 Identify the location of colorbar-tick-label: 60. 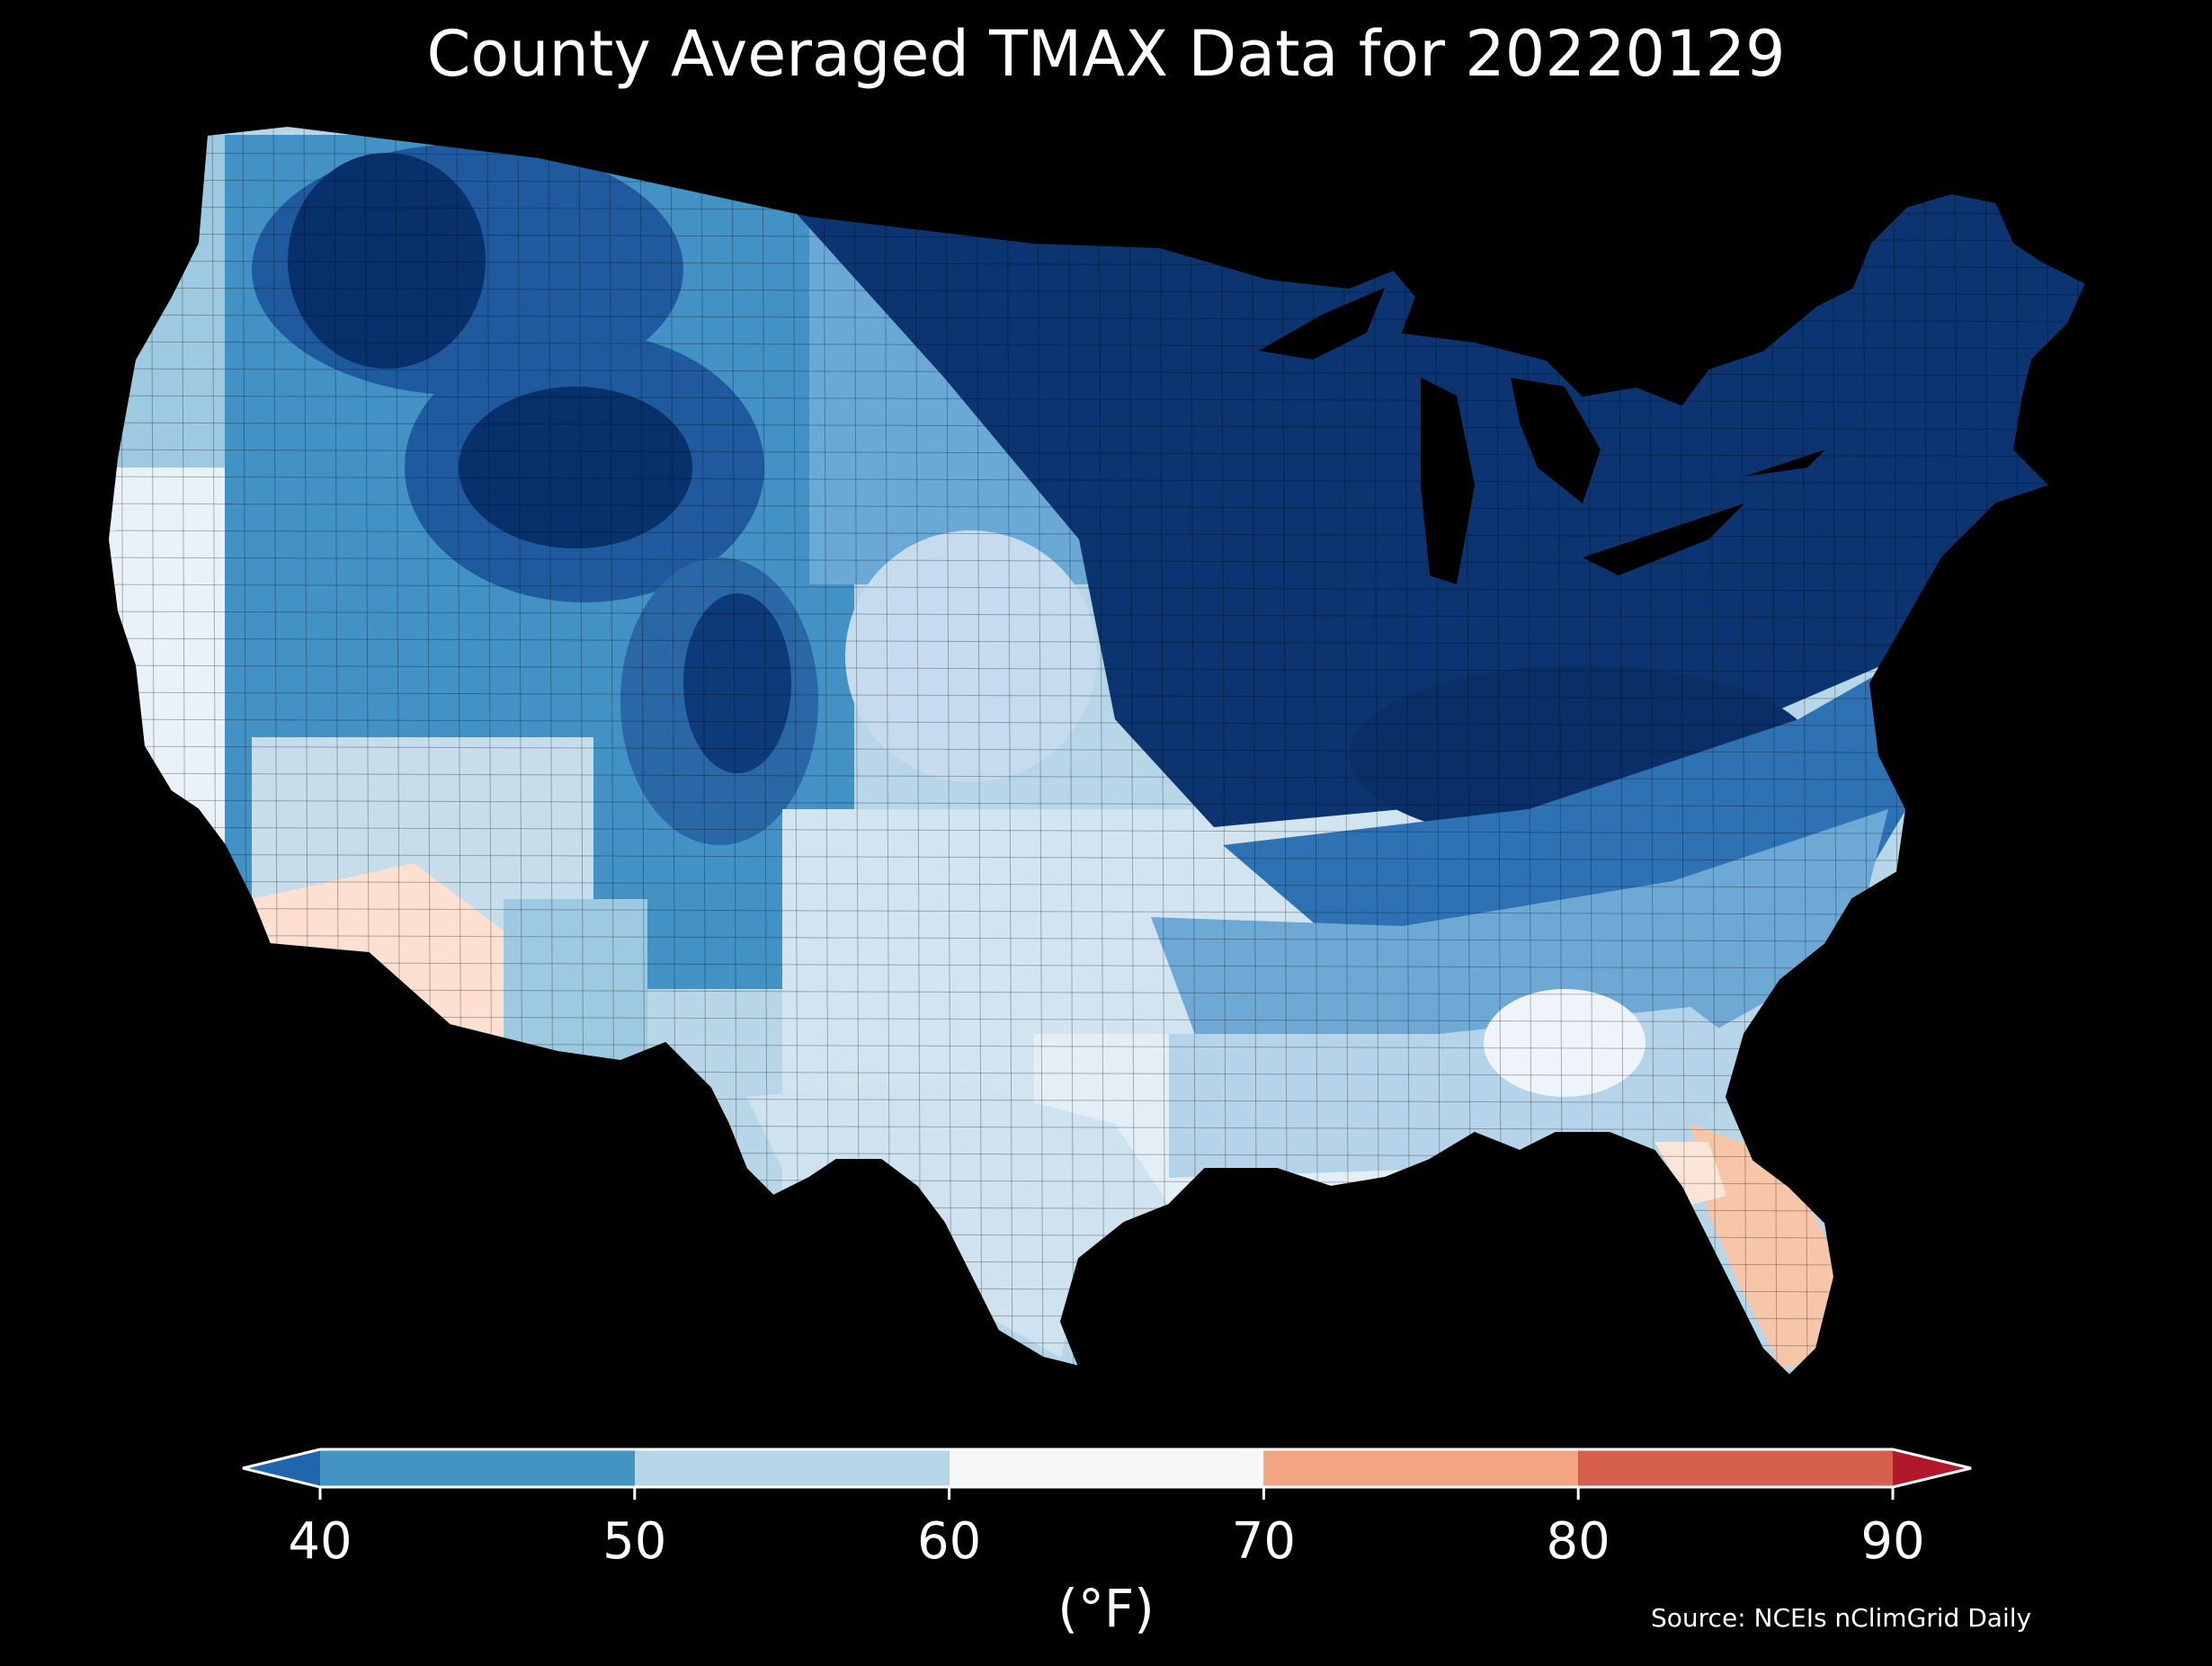
(949, 1542).